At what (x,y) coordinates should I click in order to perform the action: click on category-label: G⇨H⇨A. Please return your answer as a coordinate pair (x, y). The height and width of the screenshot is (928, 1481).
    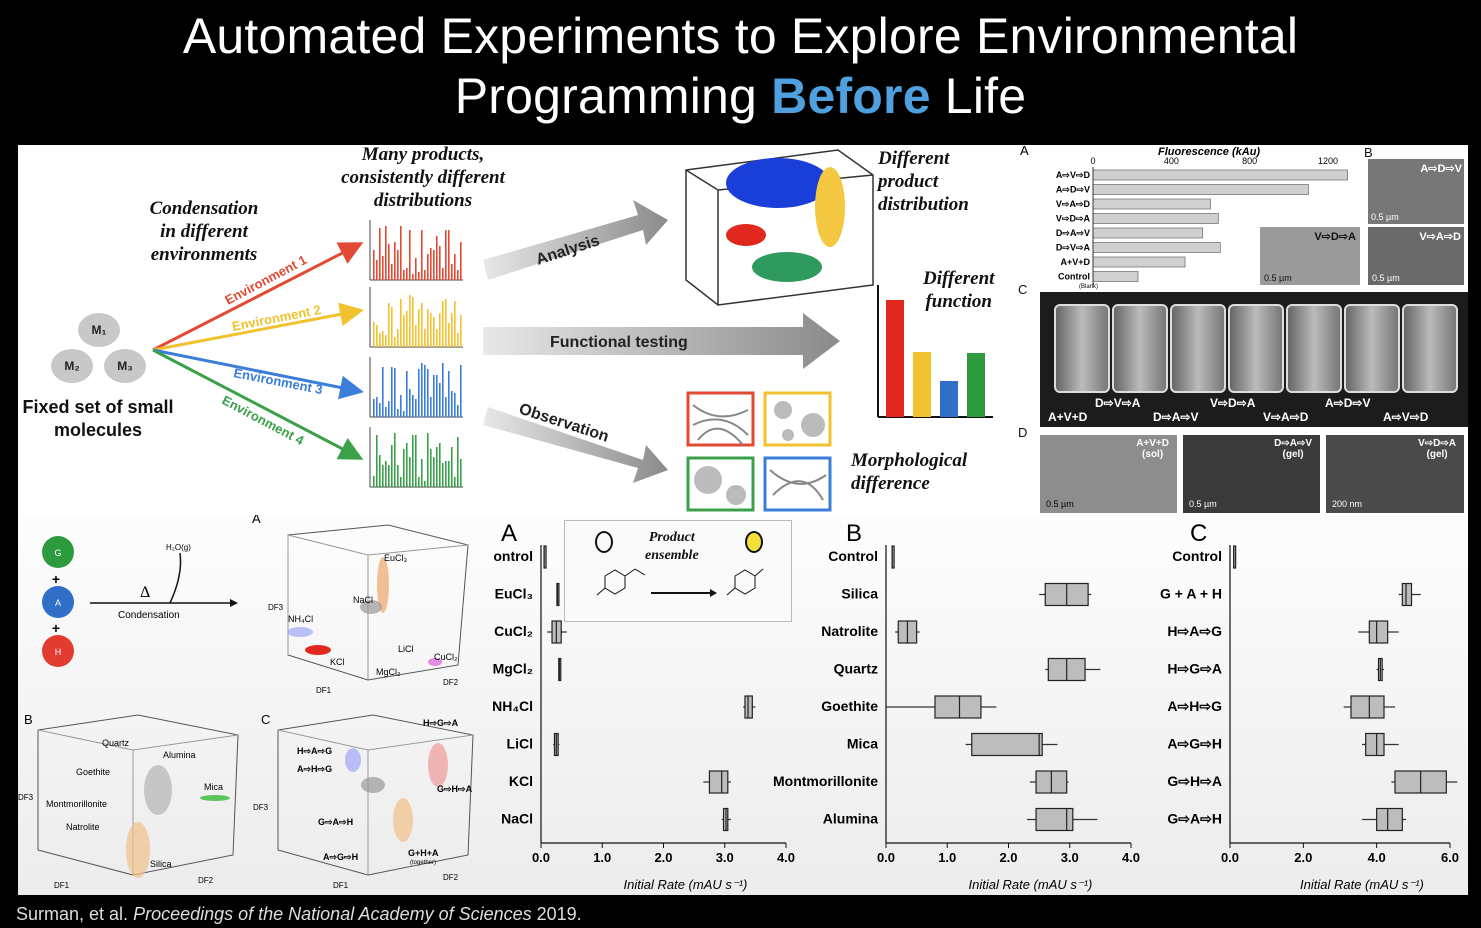
    Looking at the image, I should click on (1194, 781).